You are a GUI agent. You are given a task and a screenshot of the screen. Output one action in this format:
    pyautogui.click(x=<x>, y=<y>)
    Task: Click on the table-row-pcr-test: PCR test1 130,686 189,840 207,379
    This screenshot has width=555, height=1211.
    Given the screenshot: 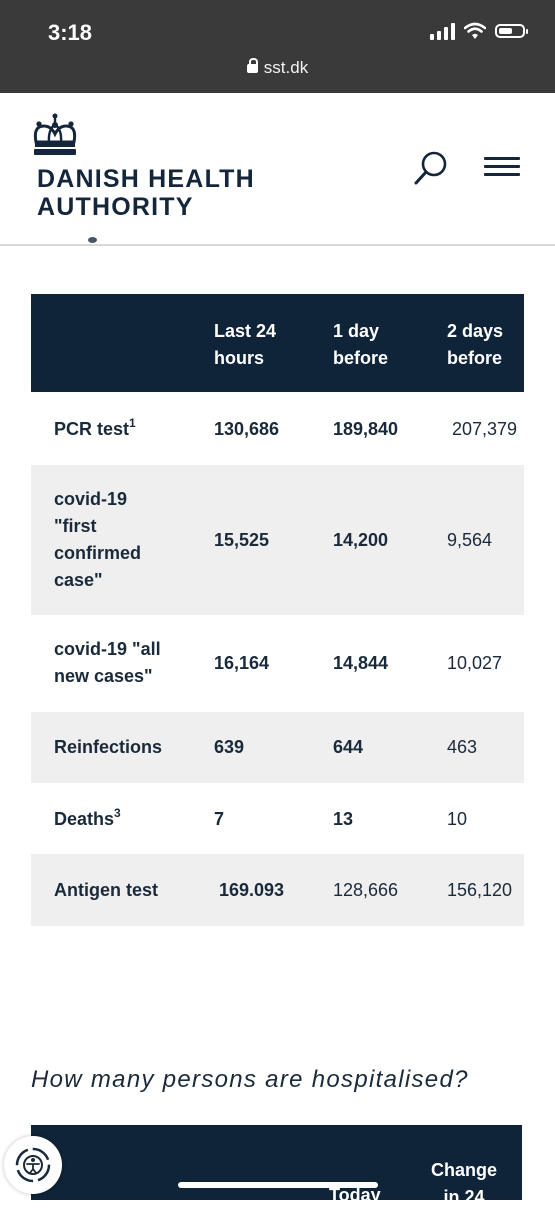 What is the action you would take?
    pyautogui.click(x=277, y=428)
    